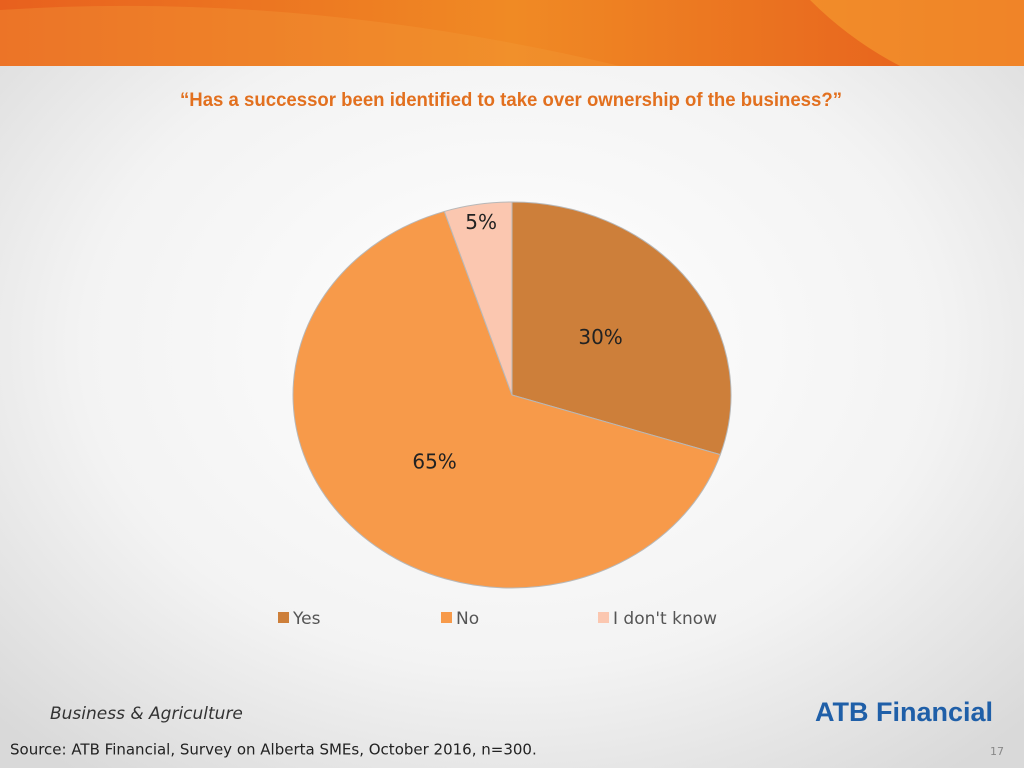  Describe the element at coordinates (306, 619) in the screenshot. I see `legend-label: Yes` at that location.